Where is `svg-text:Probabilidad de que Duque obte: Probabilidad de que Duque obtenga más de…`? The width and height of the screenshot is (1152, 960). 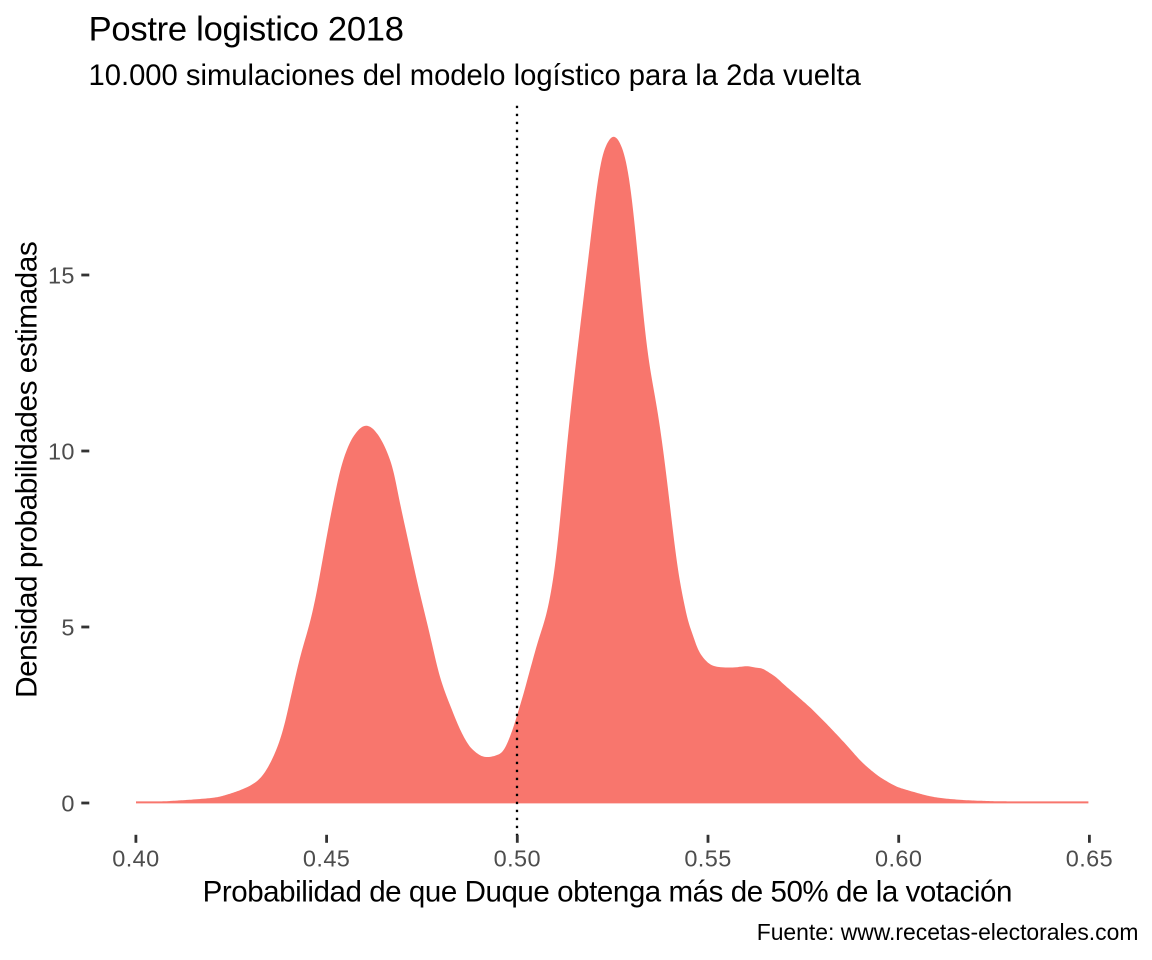
svg-text:Probabilidad de que Duque obte: Probabilidad de que Duque obtenga más de… is located at coordinates (607, 892).